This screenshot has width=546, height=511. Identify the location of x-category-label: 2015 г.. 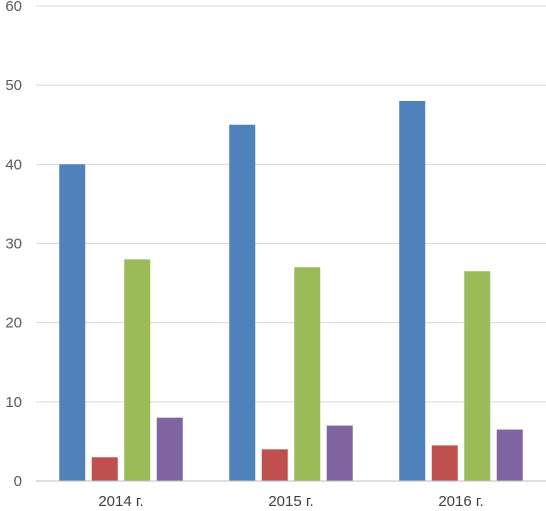
(290, 501).